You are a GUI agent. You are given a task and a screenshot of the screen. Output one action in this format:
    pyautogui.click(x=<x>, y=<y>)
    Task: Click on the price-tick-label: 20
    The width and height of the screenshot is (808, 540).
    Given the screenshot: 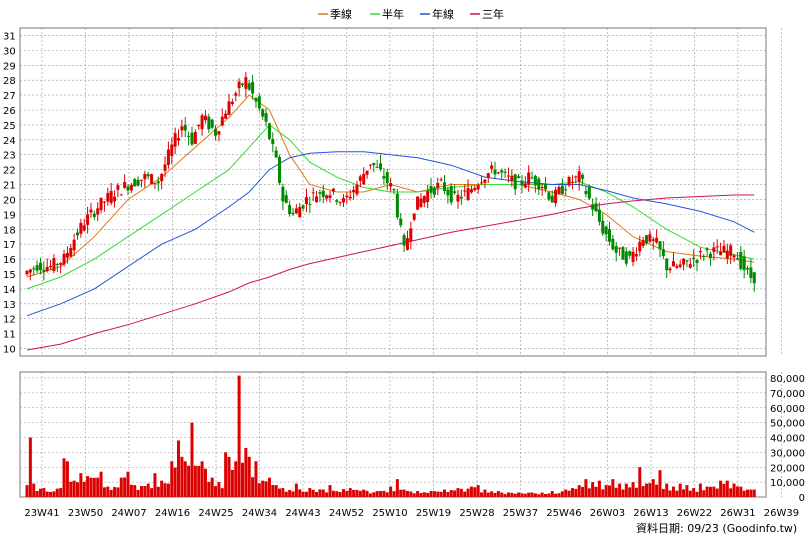 What is the action you would take?
    pyautogui.click(x=9, y=200)
    